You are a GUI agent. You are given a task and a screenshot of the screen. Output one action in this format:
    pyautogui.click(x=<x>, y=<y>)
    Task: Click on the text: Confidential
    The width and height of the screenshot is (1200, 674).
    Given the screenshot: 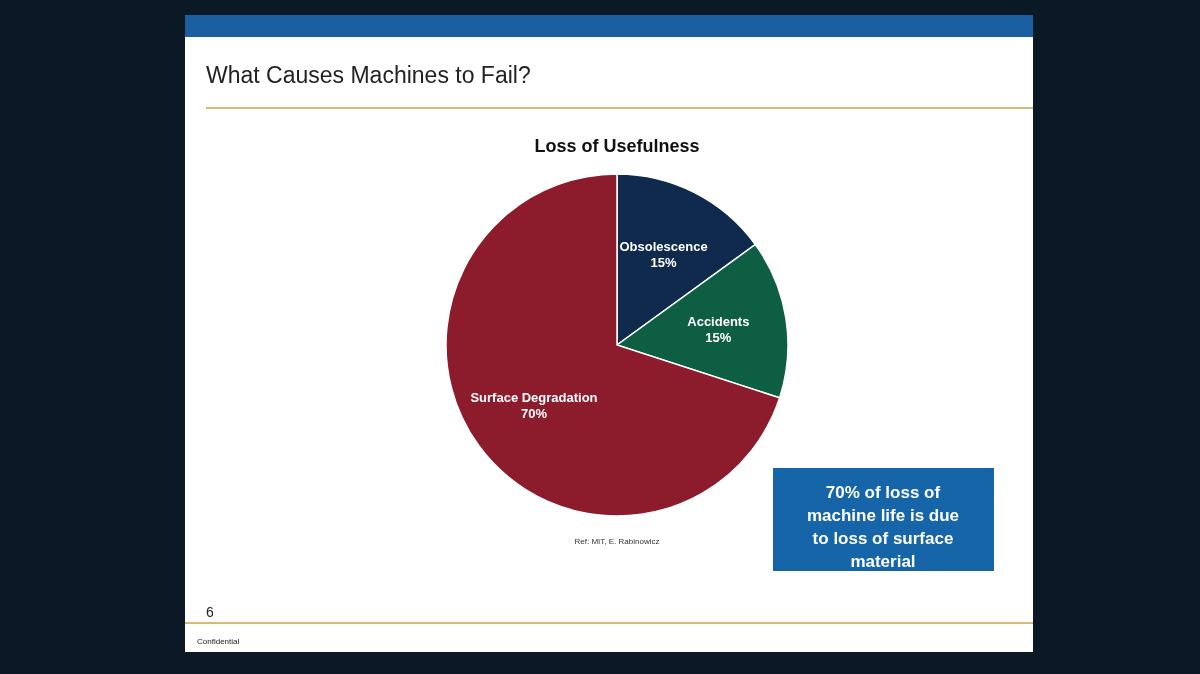 What is the action you would take?
    pyautogui.click(x=218, y=641)
    